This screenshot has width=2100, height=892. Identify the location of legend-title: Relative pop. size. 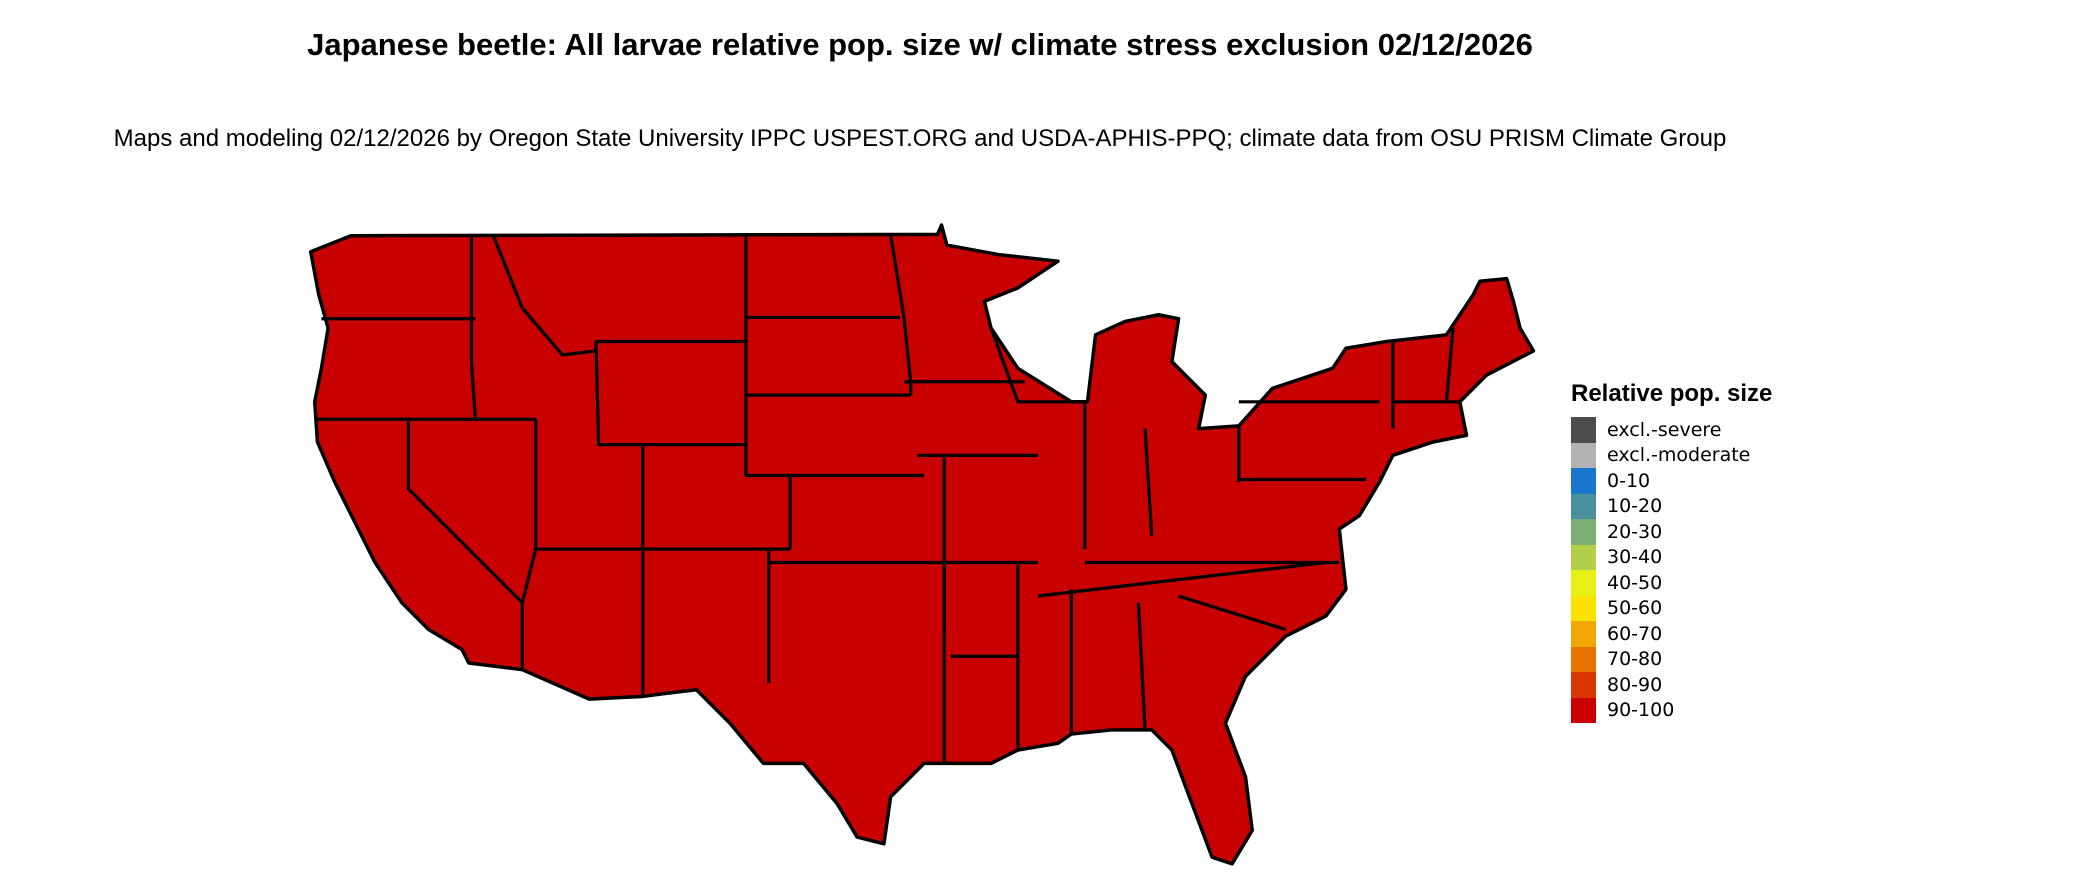
(1672, 393).